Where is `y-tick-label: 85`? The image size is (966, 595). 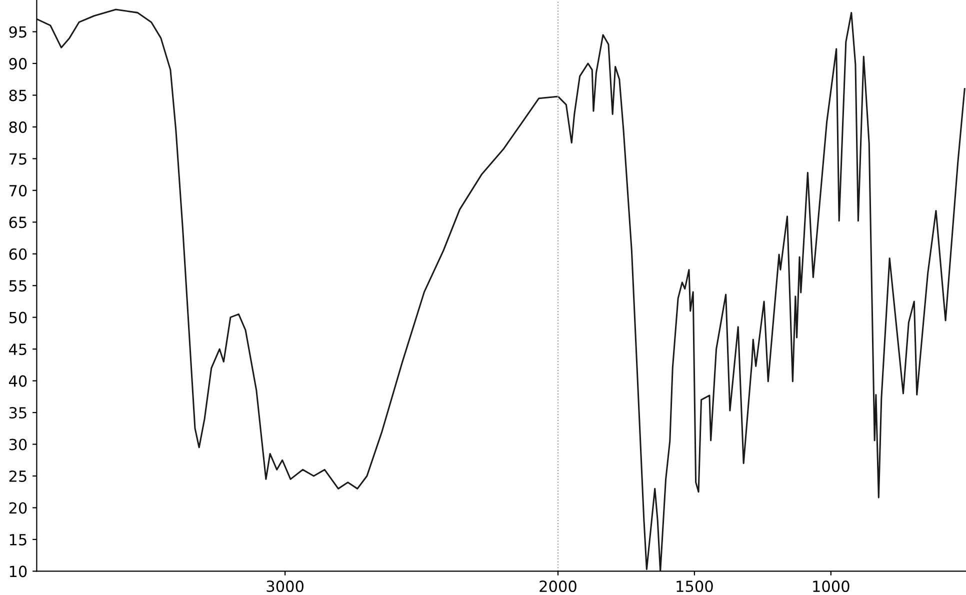
y-tick-label: 85 is located at coordinates (17, 96).